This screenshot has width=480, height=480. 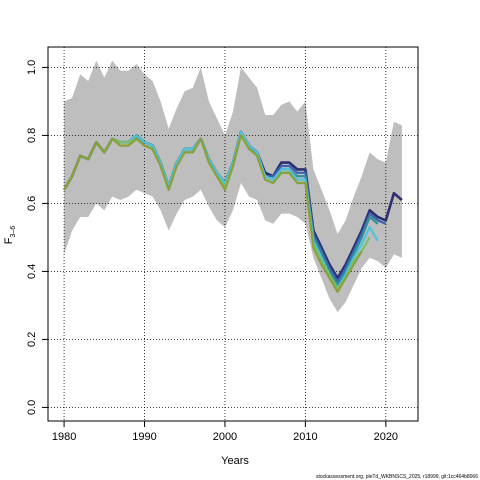 I want to click on x-tick-label: 2010, so click(x=305, y=437).